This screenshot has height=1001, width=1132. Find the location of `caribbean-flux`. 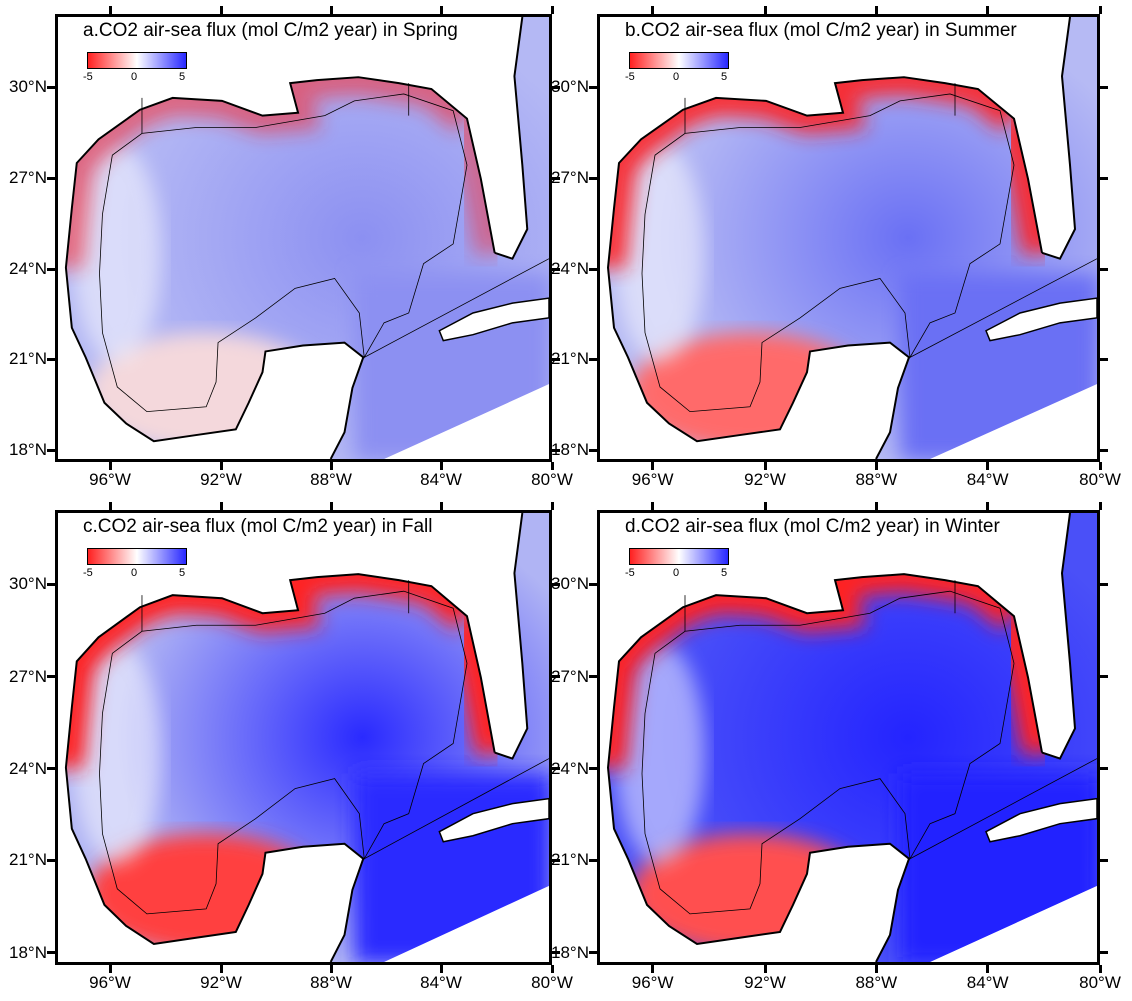

caribbean-flux is located at coordinates (998, 366).